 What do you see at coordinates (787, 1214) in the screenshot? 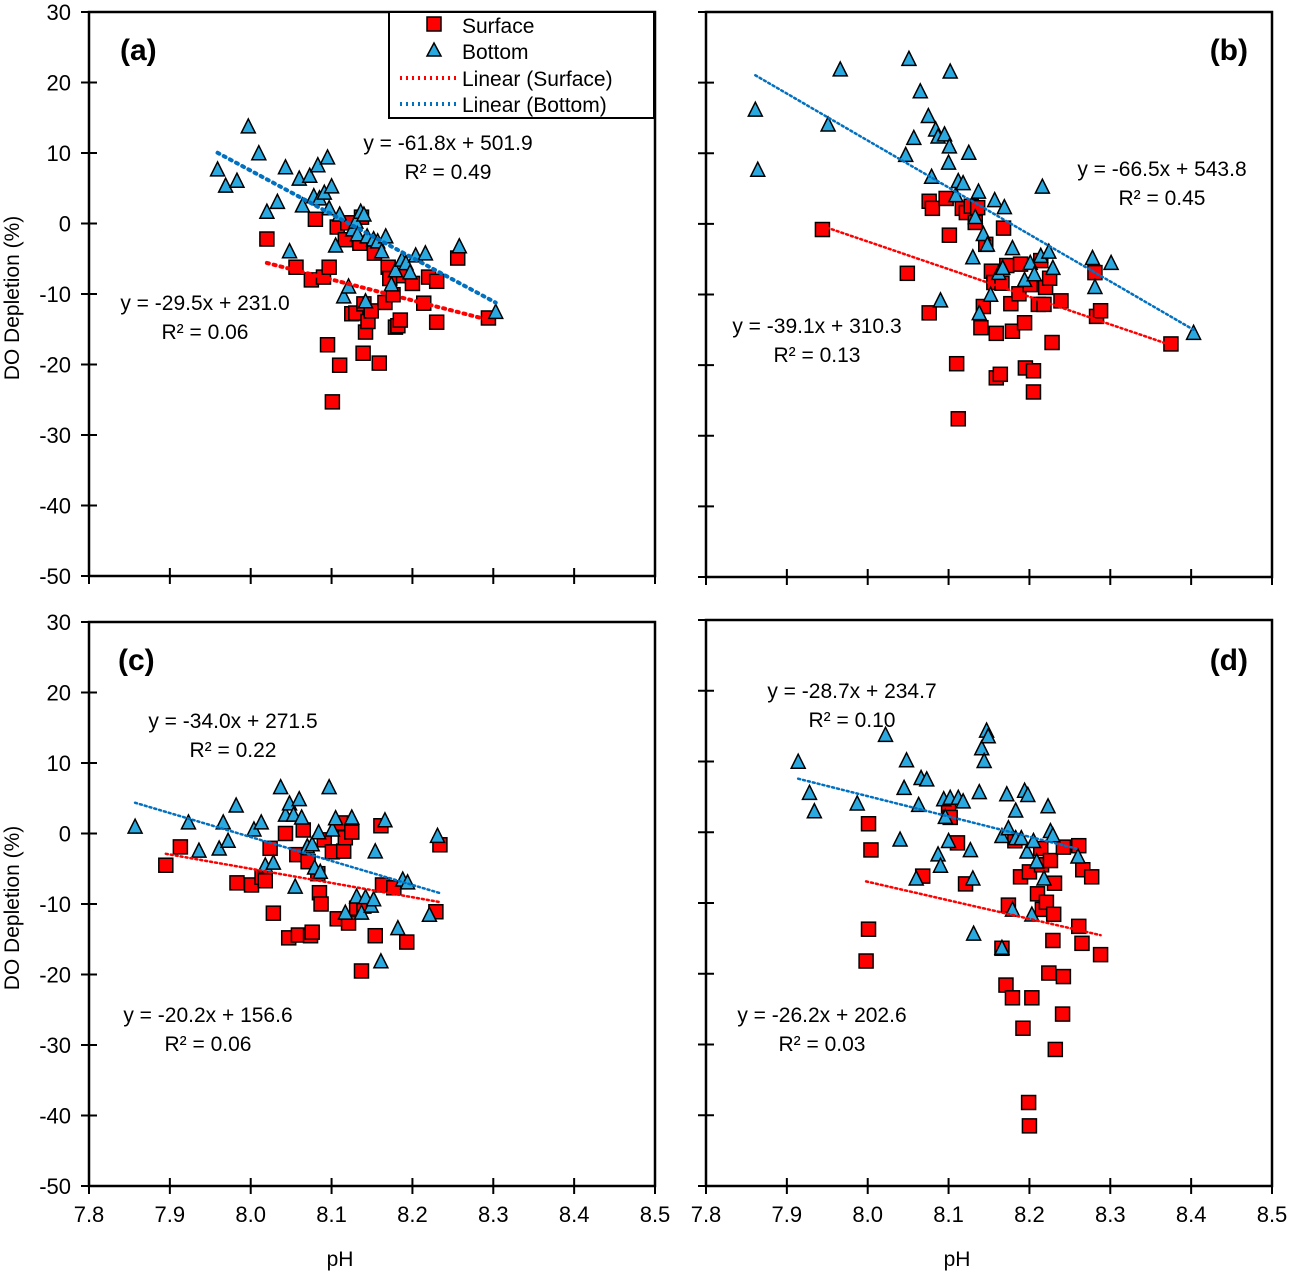
I see `x-tick-label: 7.9` at bounding box center [787, 1214].